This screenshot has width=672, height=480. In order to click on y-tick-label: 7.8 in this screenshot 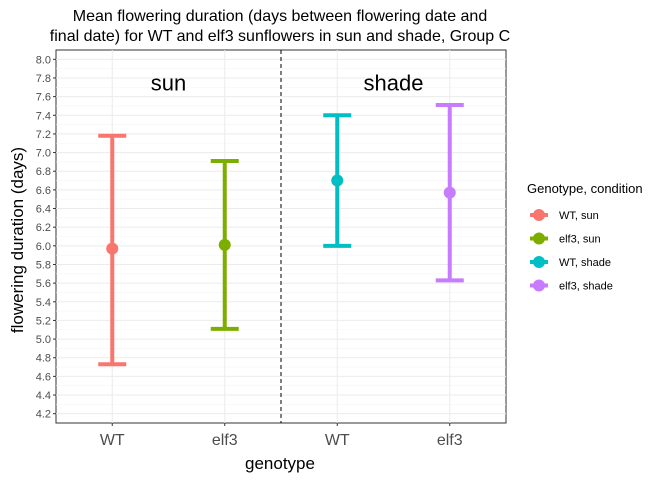, I will do `click(43, 79)`.